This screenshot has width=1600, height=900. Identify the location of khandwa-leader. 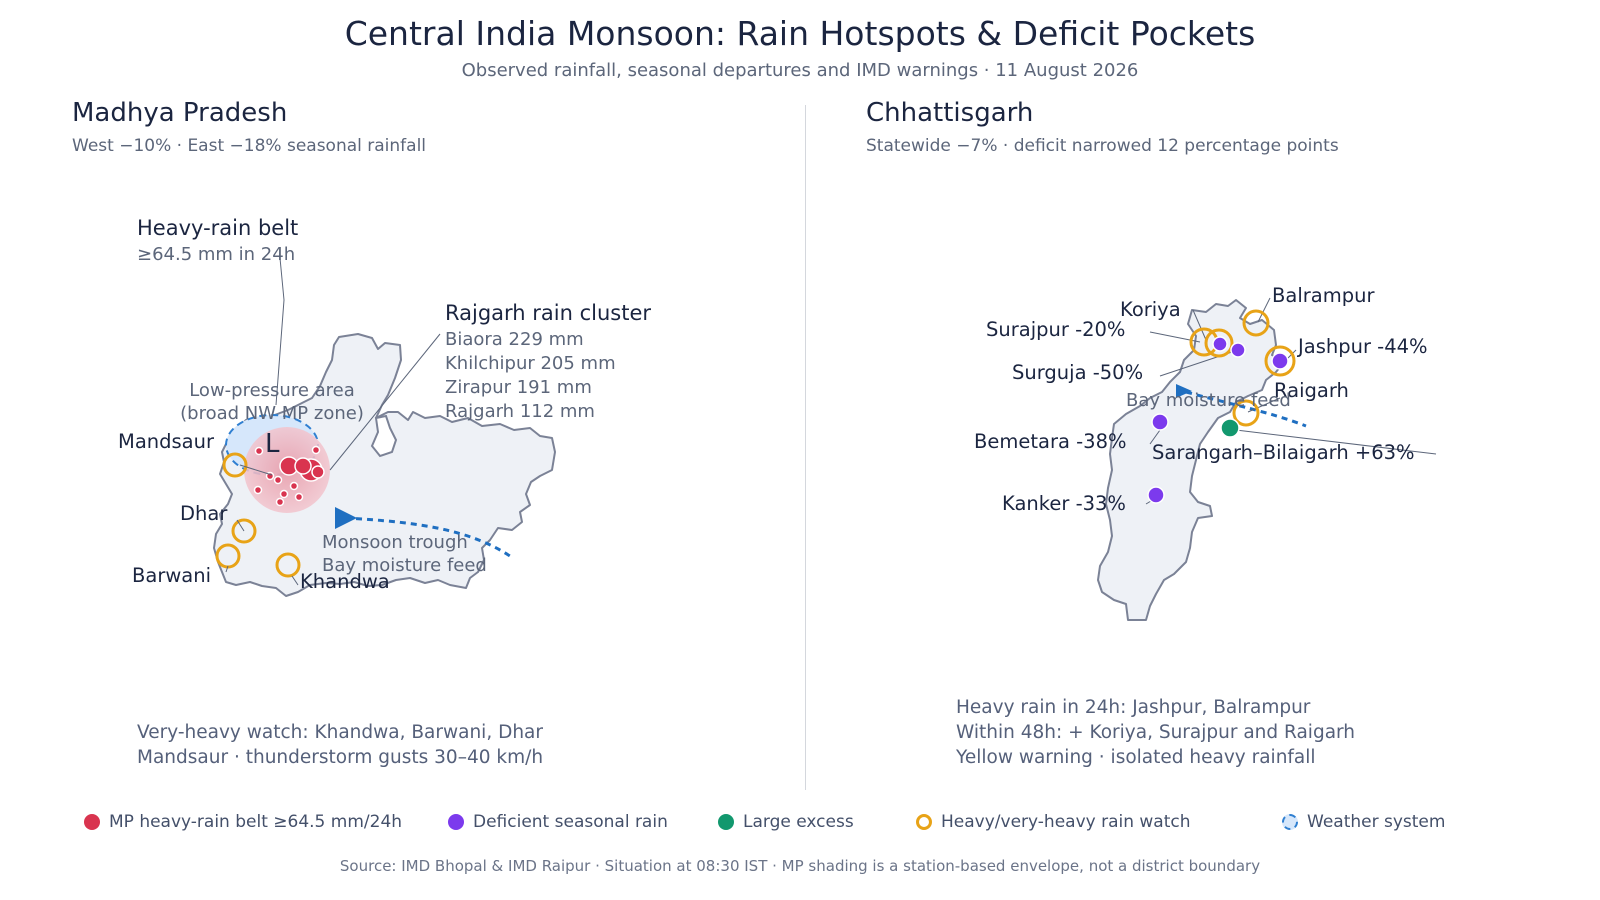
(295, 580).